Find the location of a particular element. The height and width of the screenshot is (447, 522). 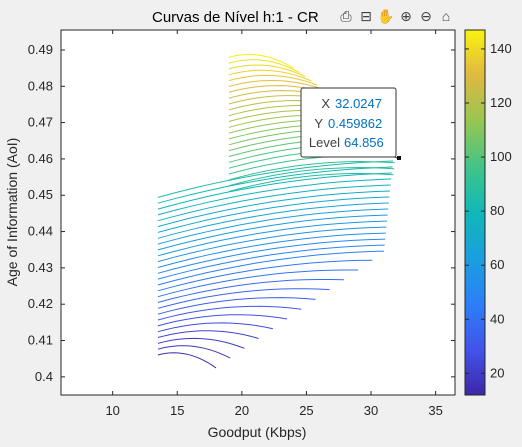

datatip-x-value: 32.0247 is located at coordinates (358, 103).